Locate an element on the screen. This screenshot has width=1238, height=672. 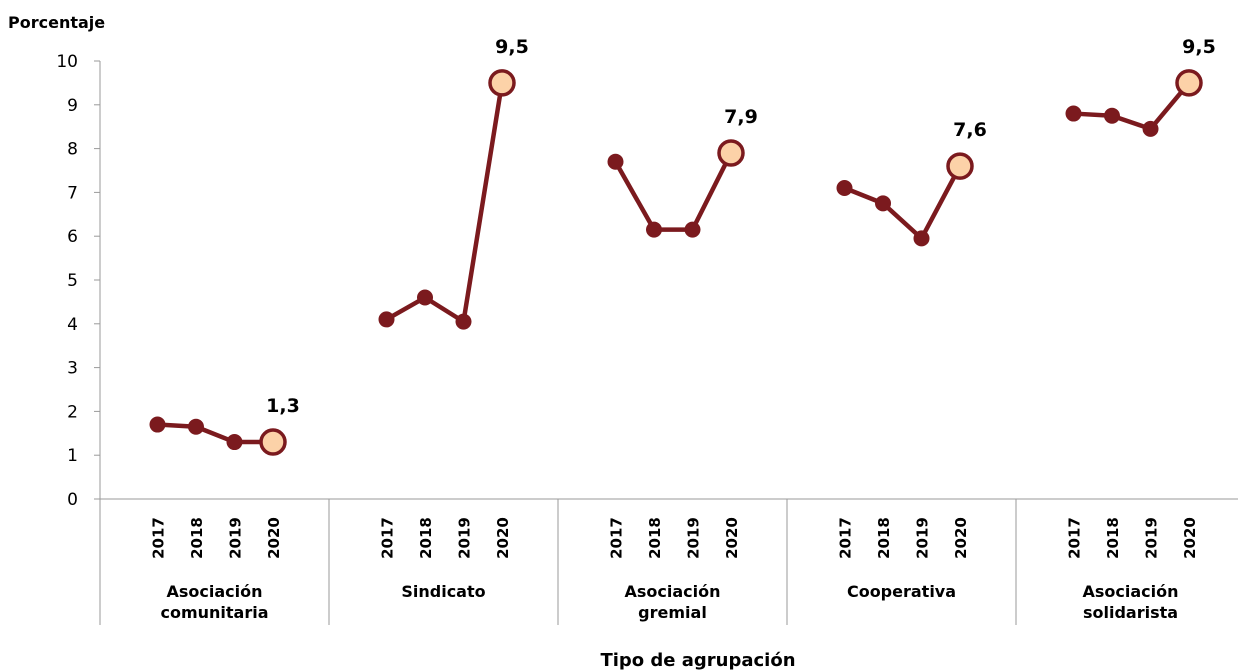
x-group-label: comunitaria is located at coordinates (214, 612).